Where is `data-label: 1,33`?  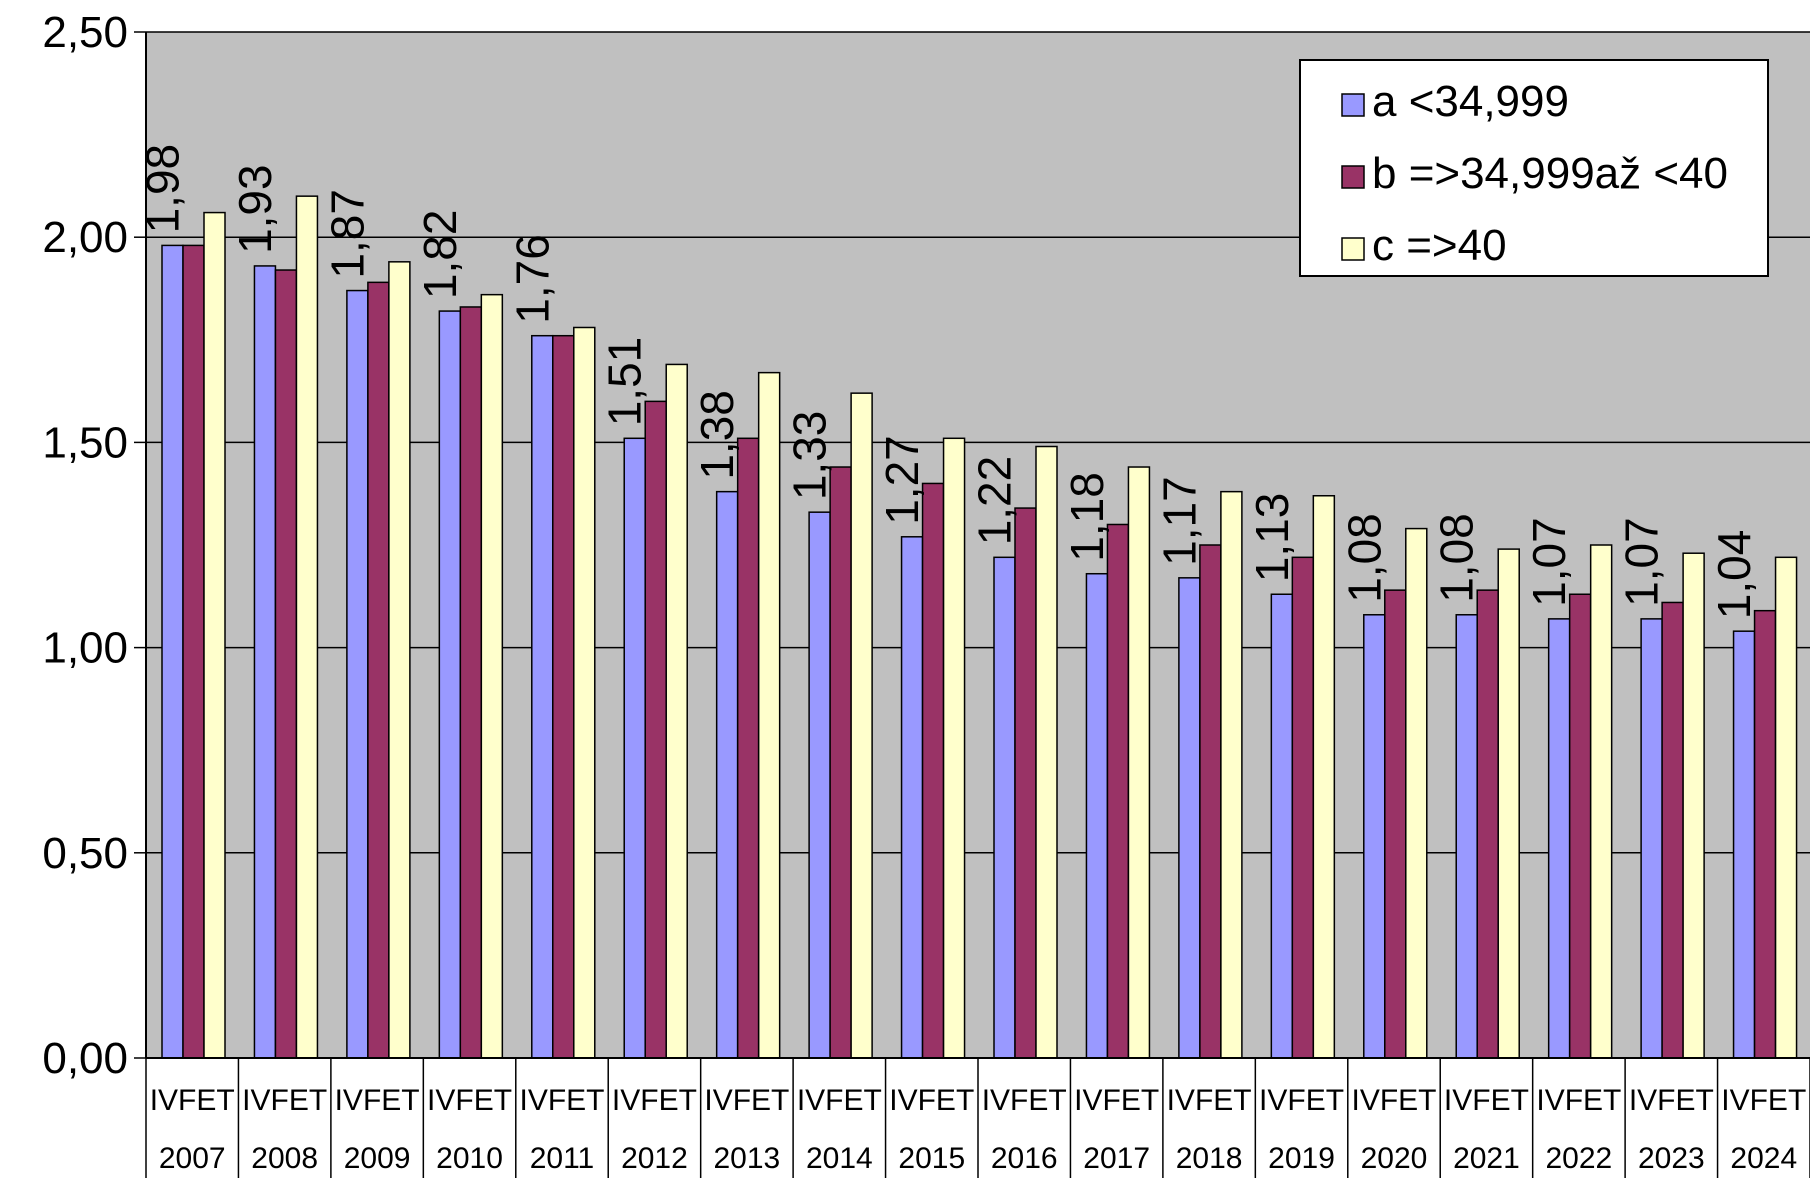 data-label: 1,33 is located at coordinates (810, 456).